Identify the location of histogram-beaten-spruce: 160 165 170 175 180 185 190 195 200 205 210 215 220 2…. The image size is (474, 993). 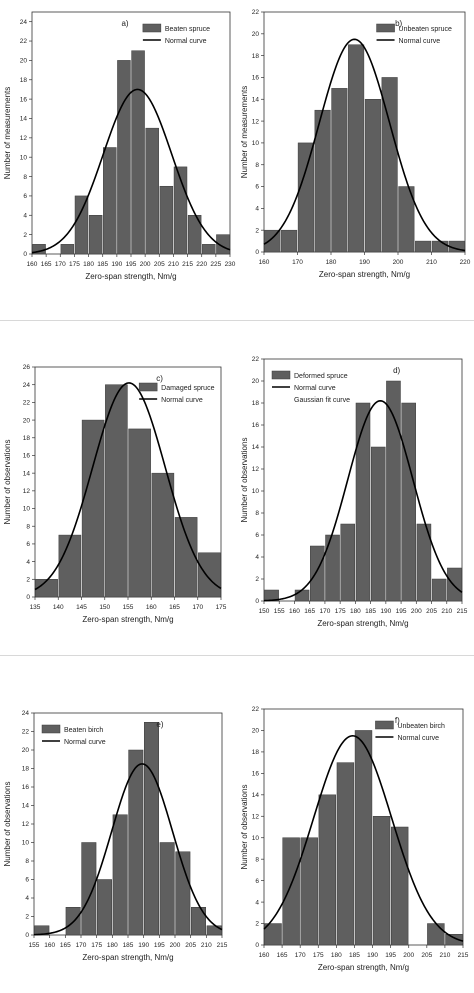
(119, 146).